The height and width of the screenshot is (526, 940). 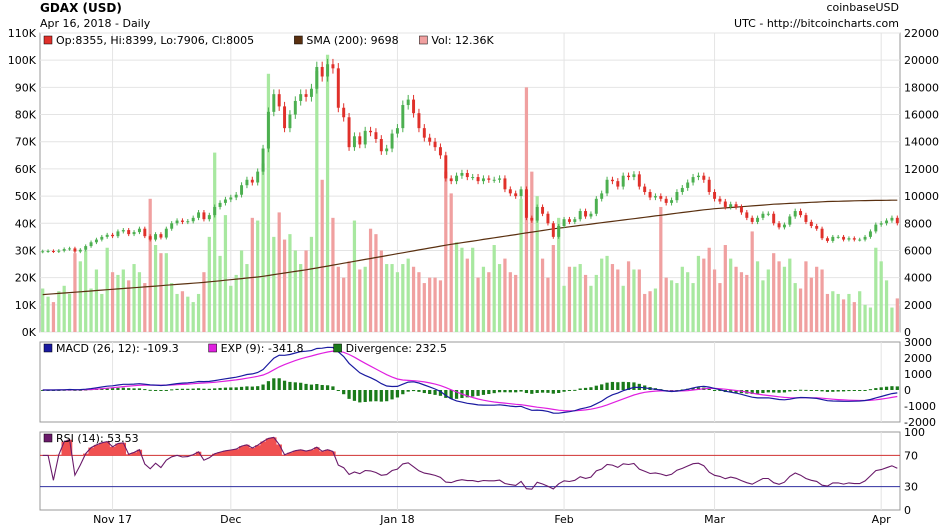 What do you see at coordinates (117, 348) in the screenshot?
I see `legend-label: MACD (26, 12): -109.3` at bounding box center [117, 348].